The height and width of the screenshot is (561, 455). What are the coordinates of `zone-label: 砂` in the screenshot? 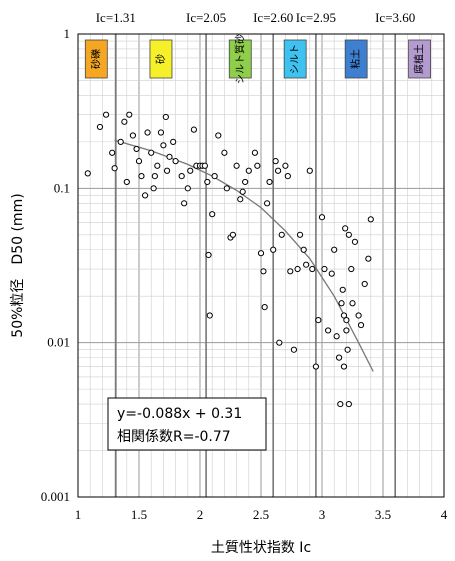 It's located at (160, 59).